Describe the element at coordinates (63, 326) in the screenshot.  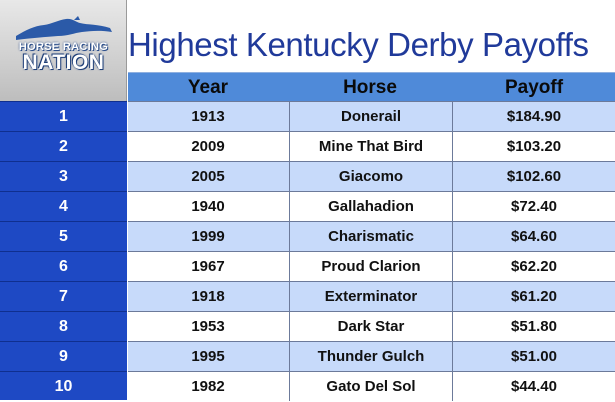
I see `rank-cell: 8` at that location.